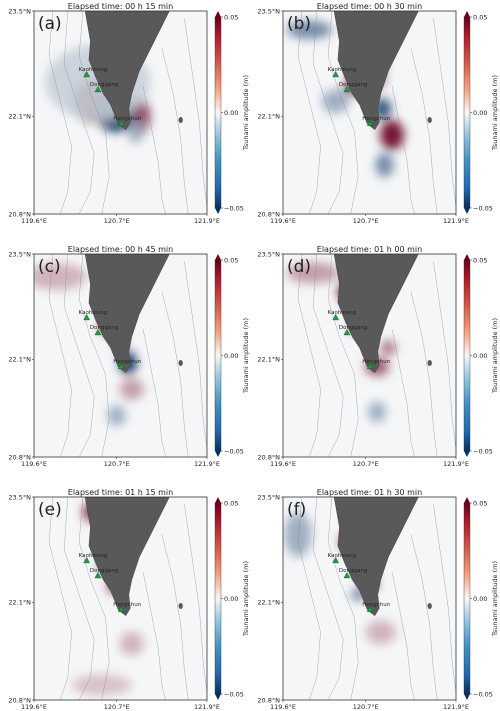 The height and width of the screenshot is (711, 500). I want to click on panel-title: Elapsed time: 00 h 45 min, so click(120, 249).